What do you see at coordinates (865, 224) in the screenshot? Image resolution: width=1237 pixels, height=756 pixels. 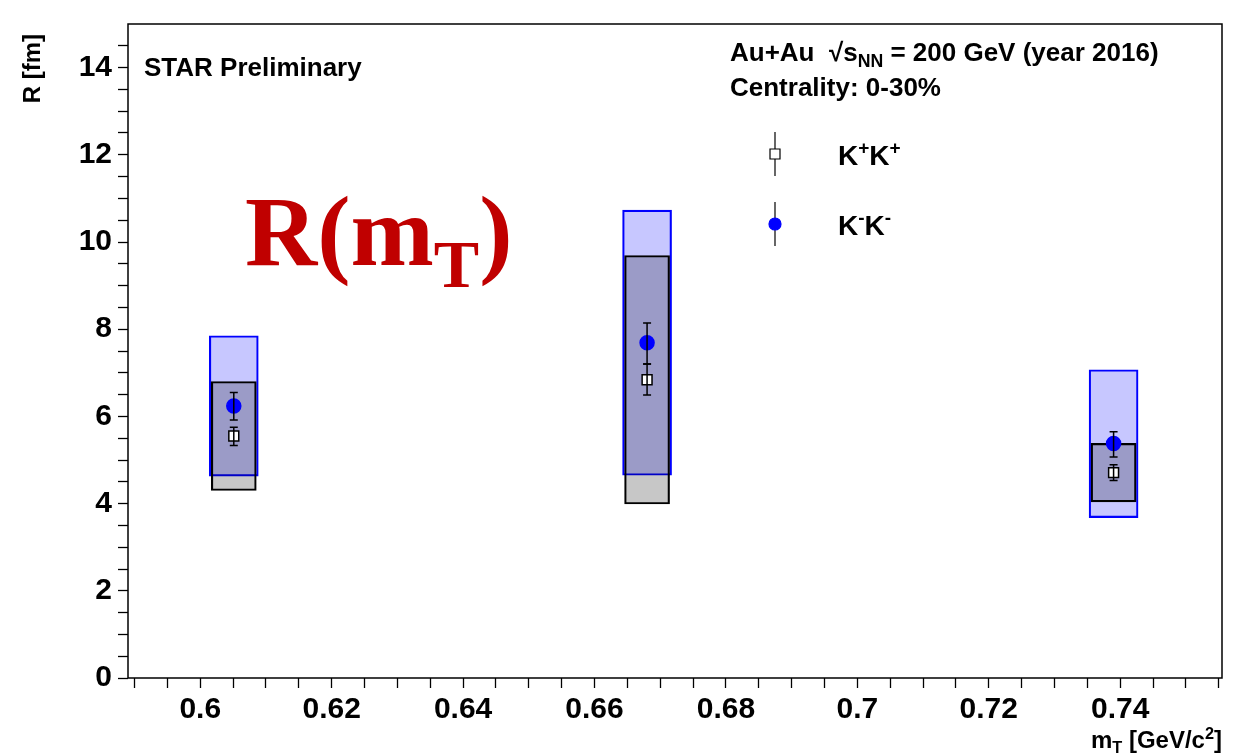 I see `legend-label: K-K-` at bounding box center [865, 224].